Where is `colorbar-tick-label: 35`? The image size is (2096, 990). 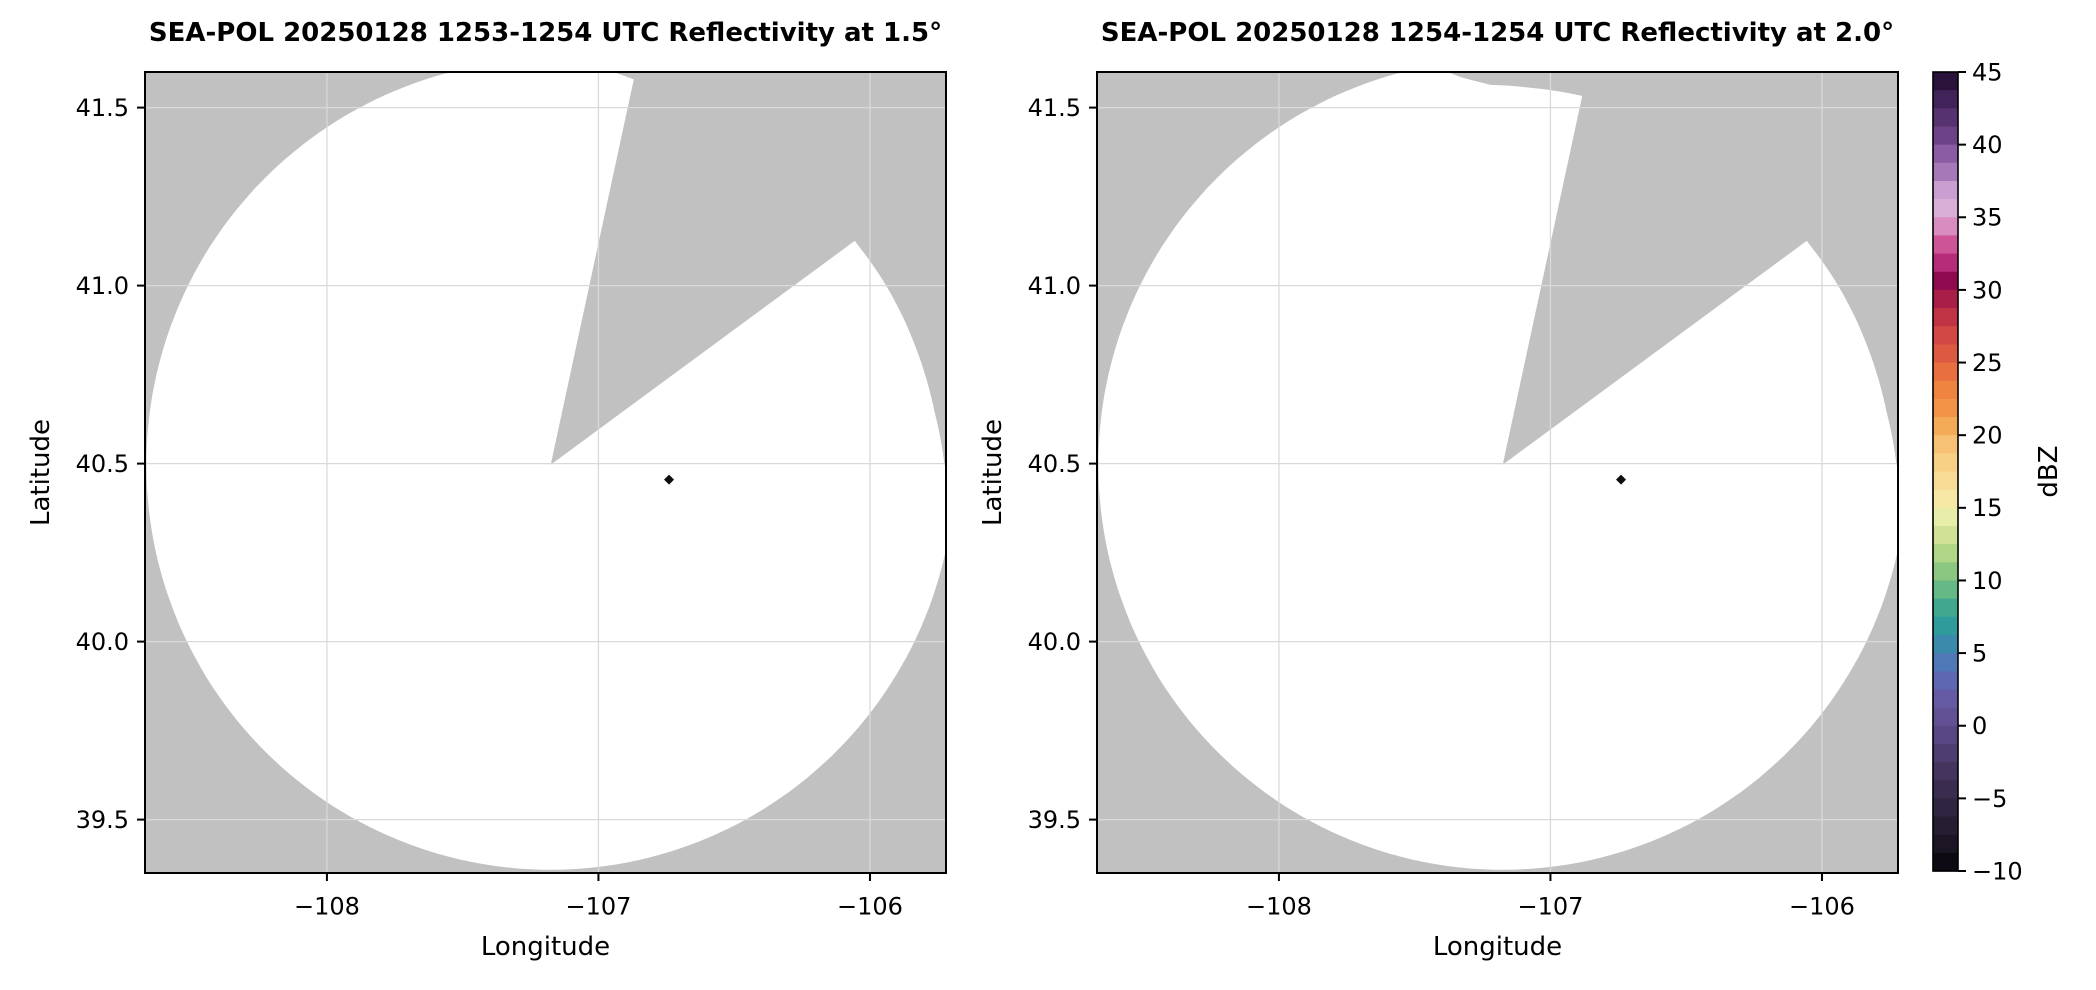 colorbar-tick-label: 35 is located at coordinates (1987, 218).